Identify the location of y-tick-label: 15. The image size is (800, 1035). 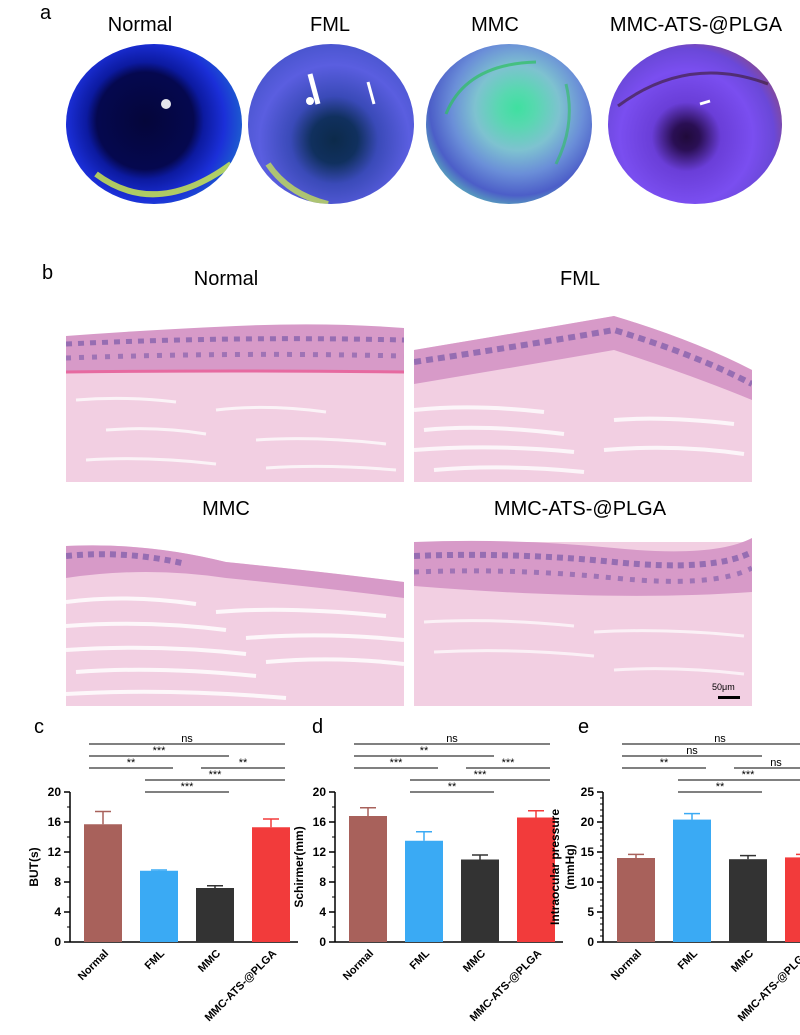
(588, 852).